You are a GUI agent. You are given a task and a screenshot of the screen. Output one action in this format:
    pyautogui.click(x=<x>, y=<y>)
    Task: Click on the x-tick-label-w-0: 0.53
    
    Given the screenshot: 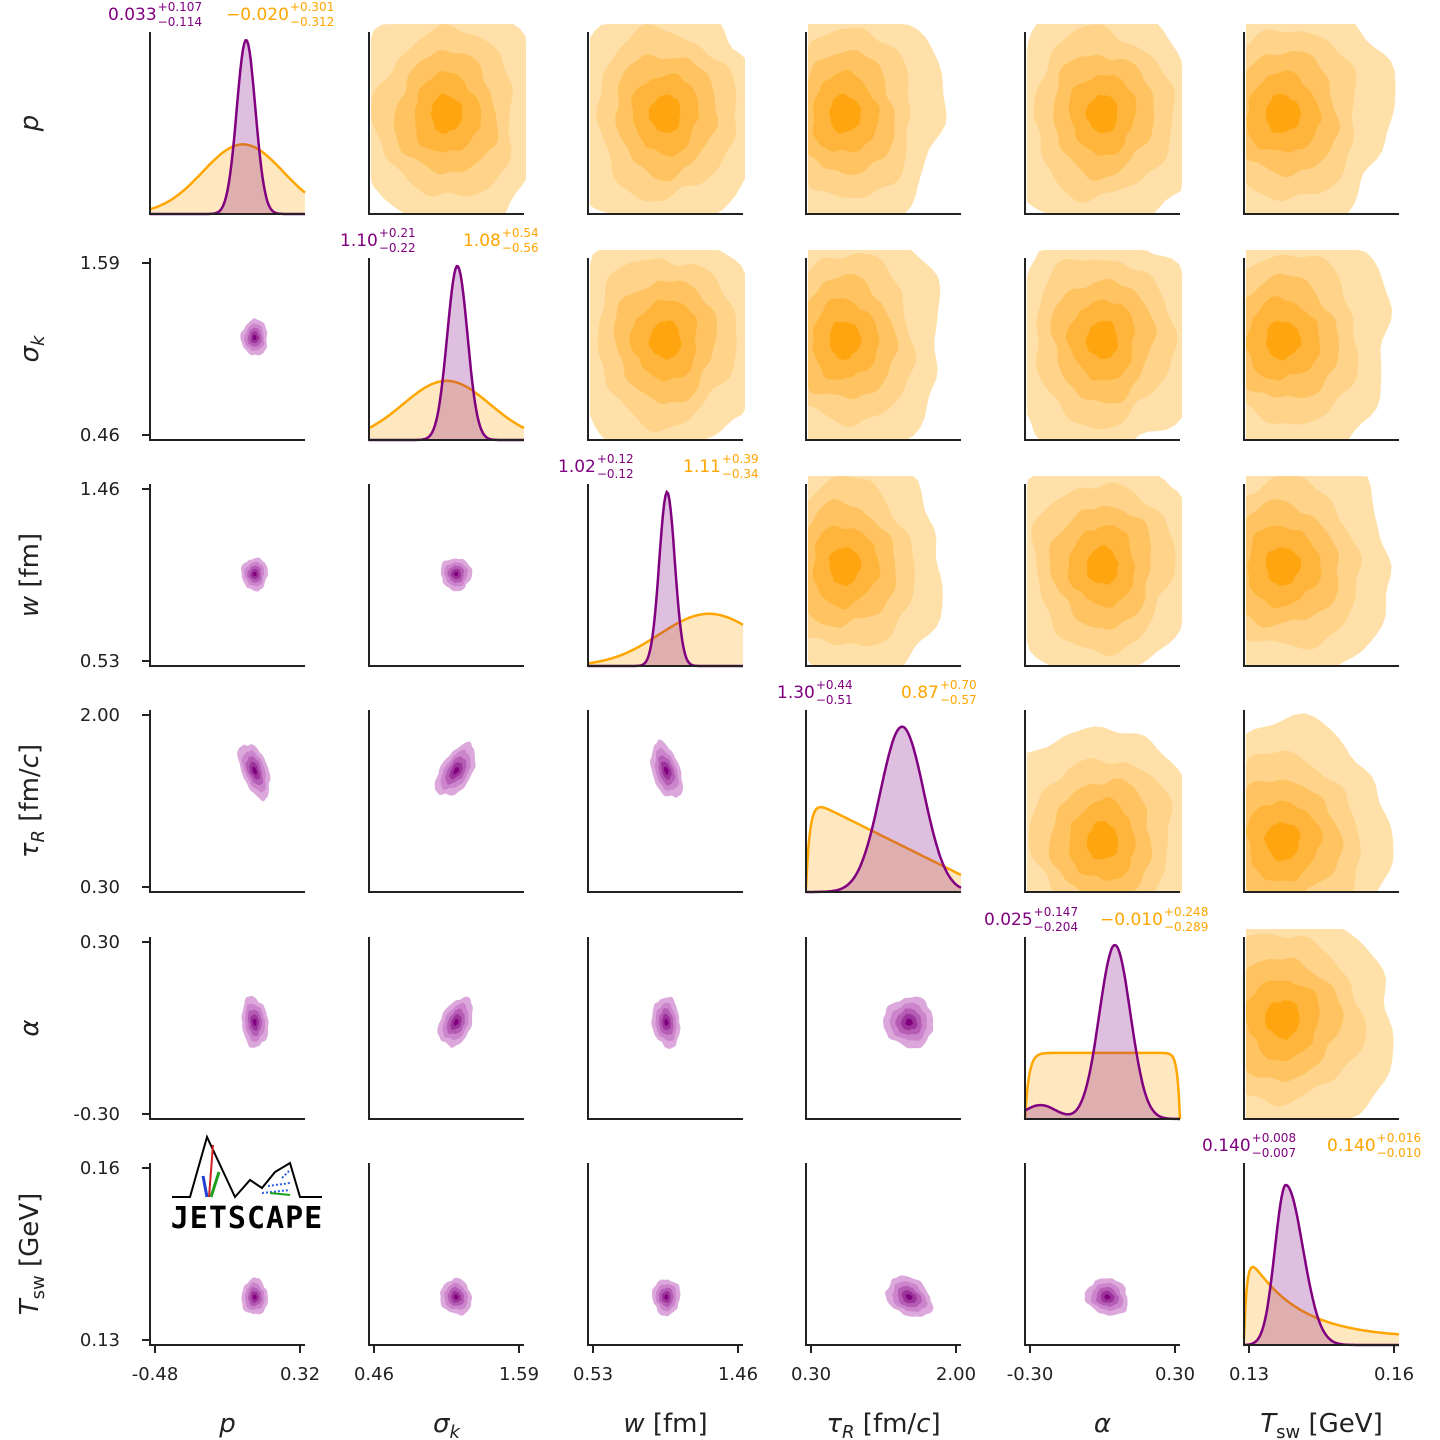 What is the action you would take?
    pyautogui.click(x=593, y=1374)
    